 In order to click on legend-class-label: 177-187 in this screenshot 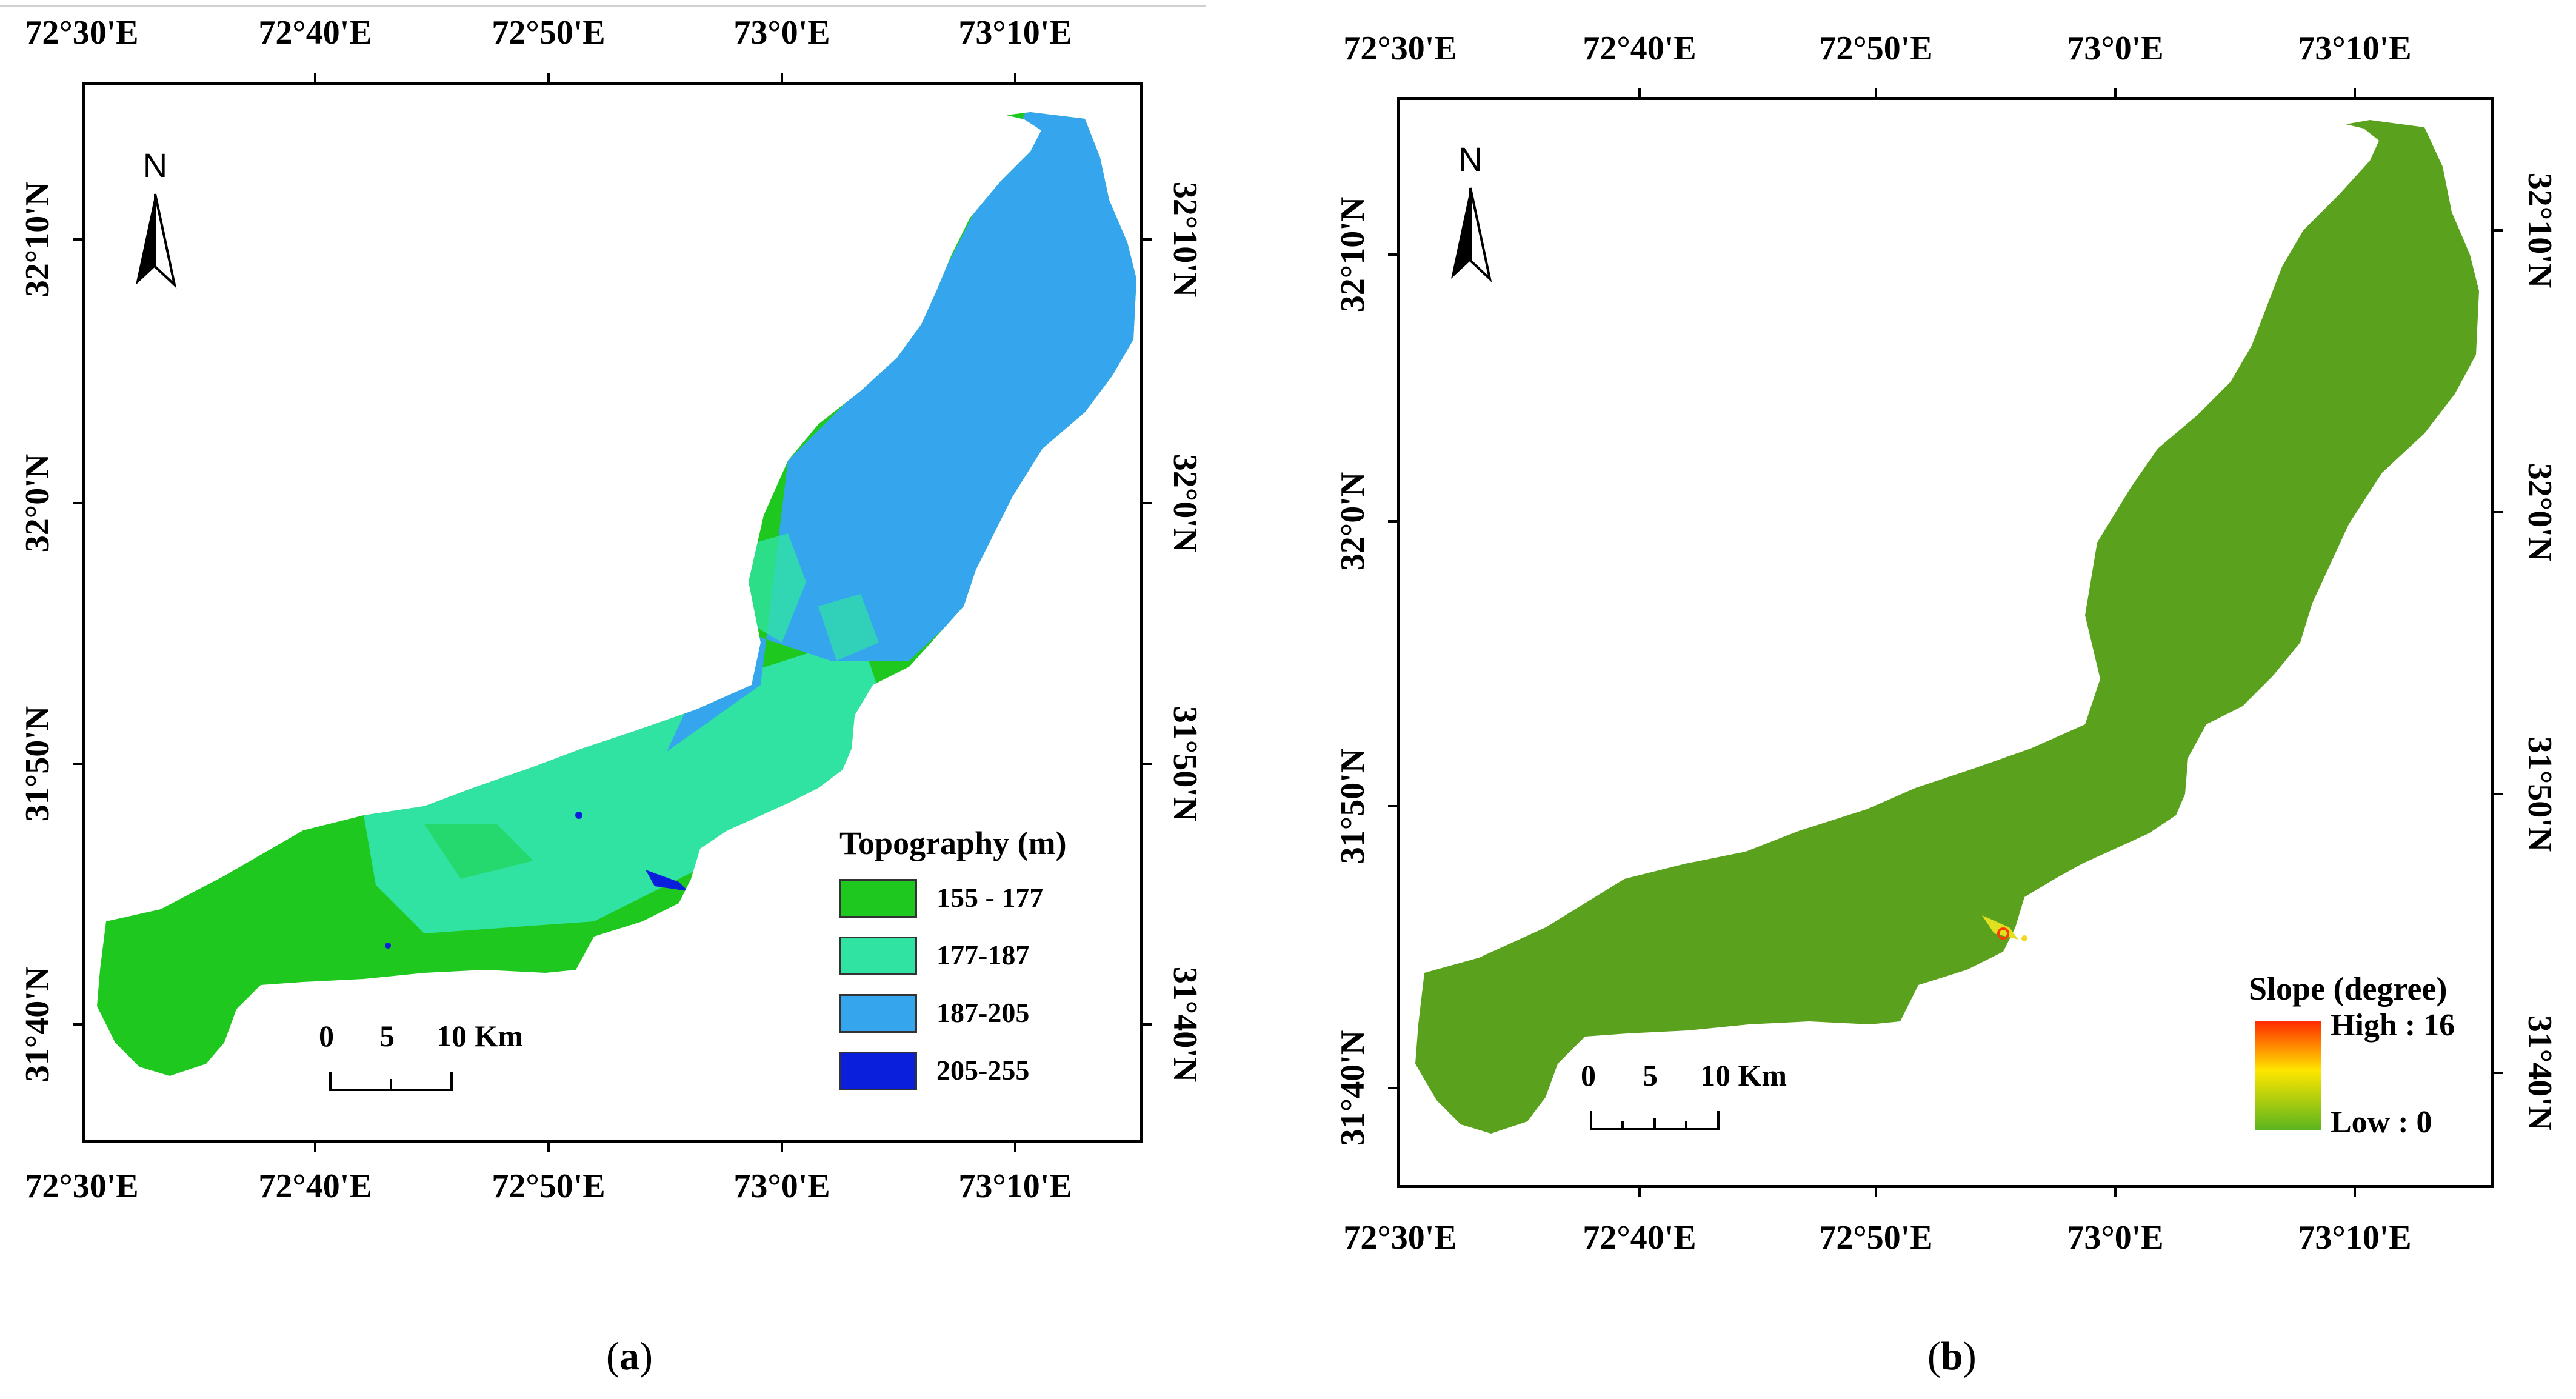, I will do `click(983, 955)`.